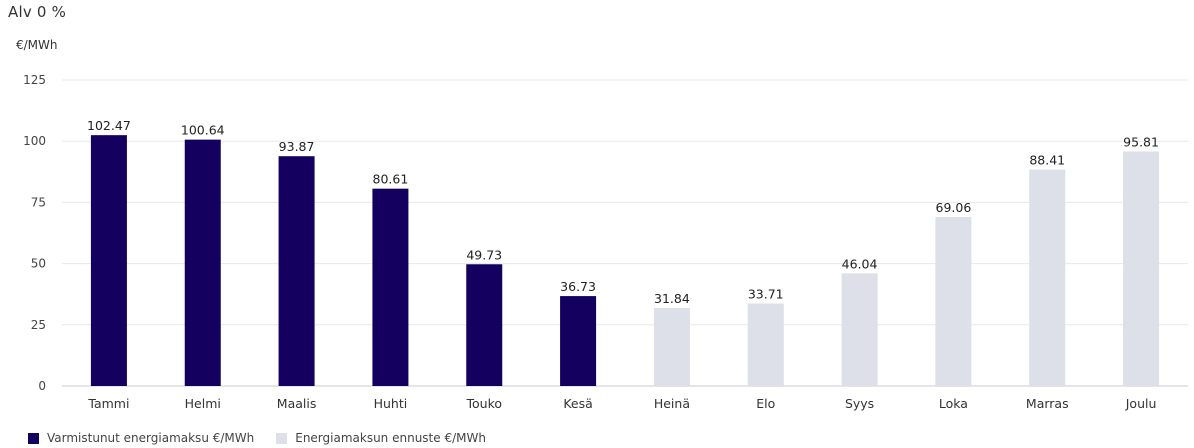 The width and height of the screenshot is (1194, 448). What do you see at coordinates (38, 202) in the screenshot?
I see `y-tick-label: 75` at bounding box center [38, 202].